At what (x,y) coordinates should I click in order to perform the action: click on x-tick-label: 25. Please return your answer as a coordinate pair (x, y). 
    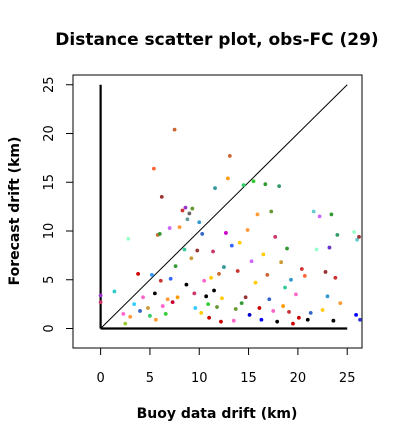
    Looking at the image, I should click on (347, 378).